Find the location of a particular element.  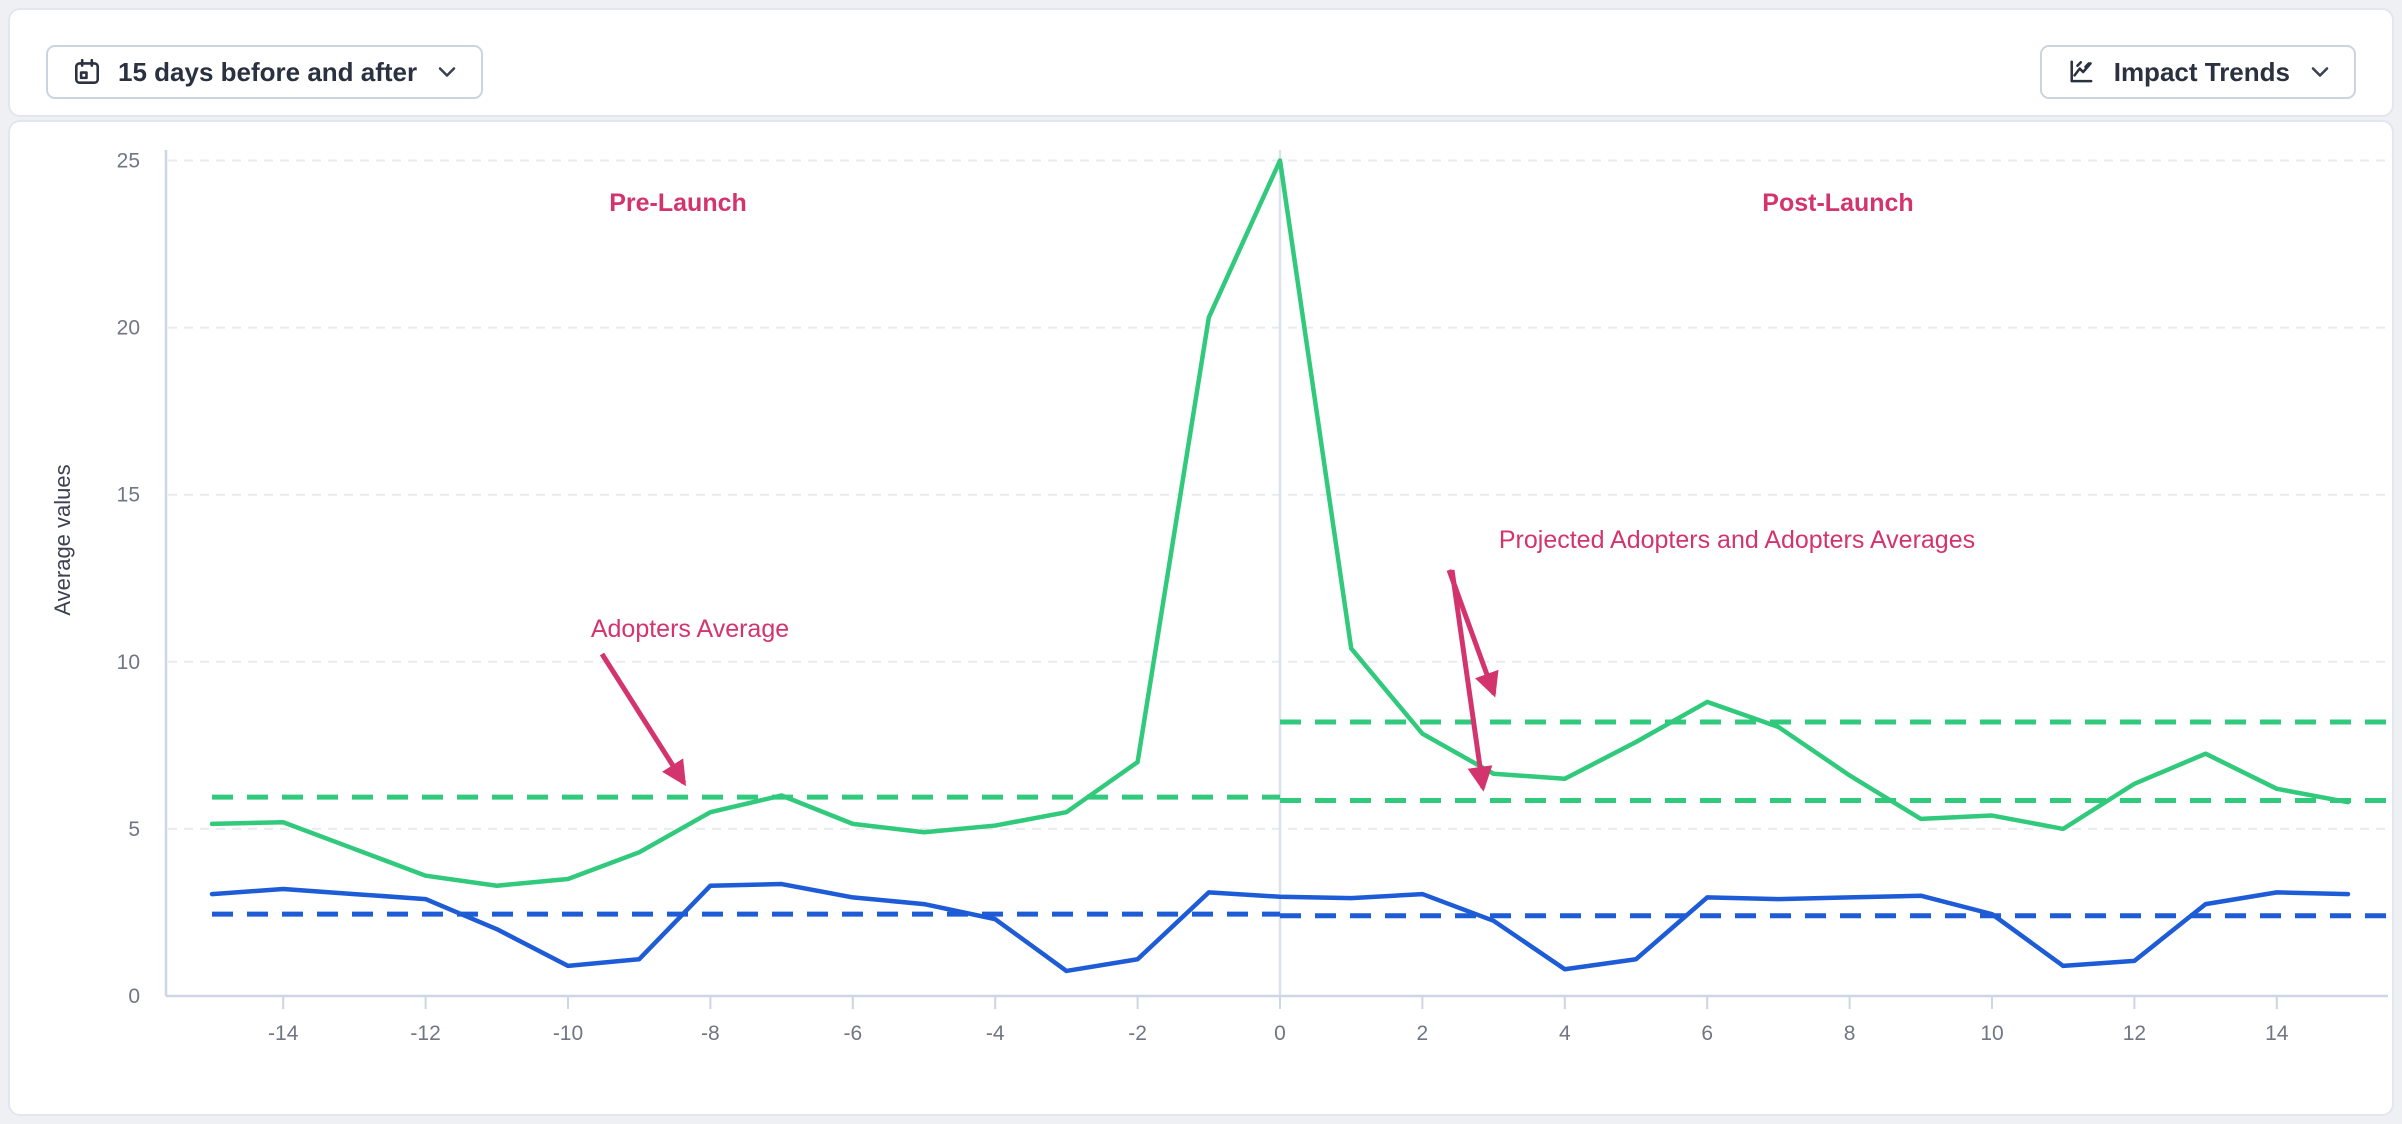

view-selector-dropdown: Impact Trends is located at coordinates (2197, 72).